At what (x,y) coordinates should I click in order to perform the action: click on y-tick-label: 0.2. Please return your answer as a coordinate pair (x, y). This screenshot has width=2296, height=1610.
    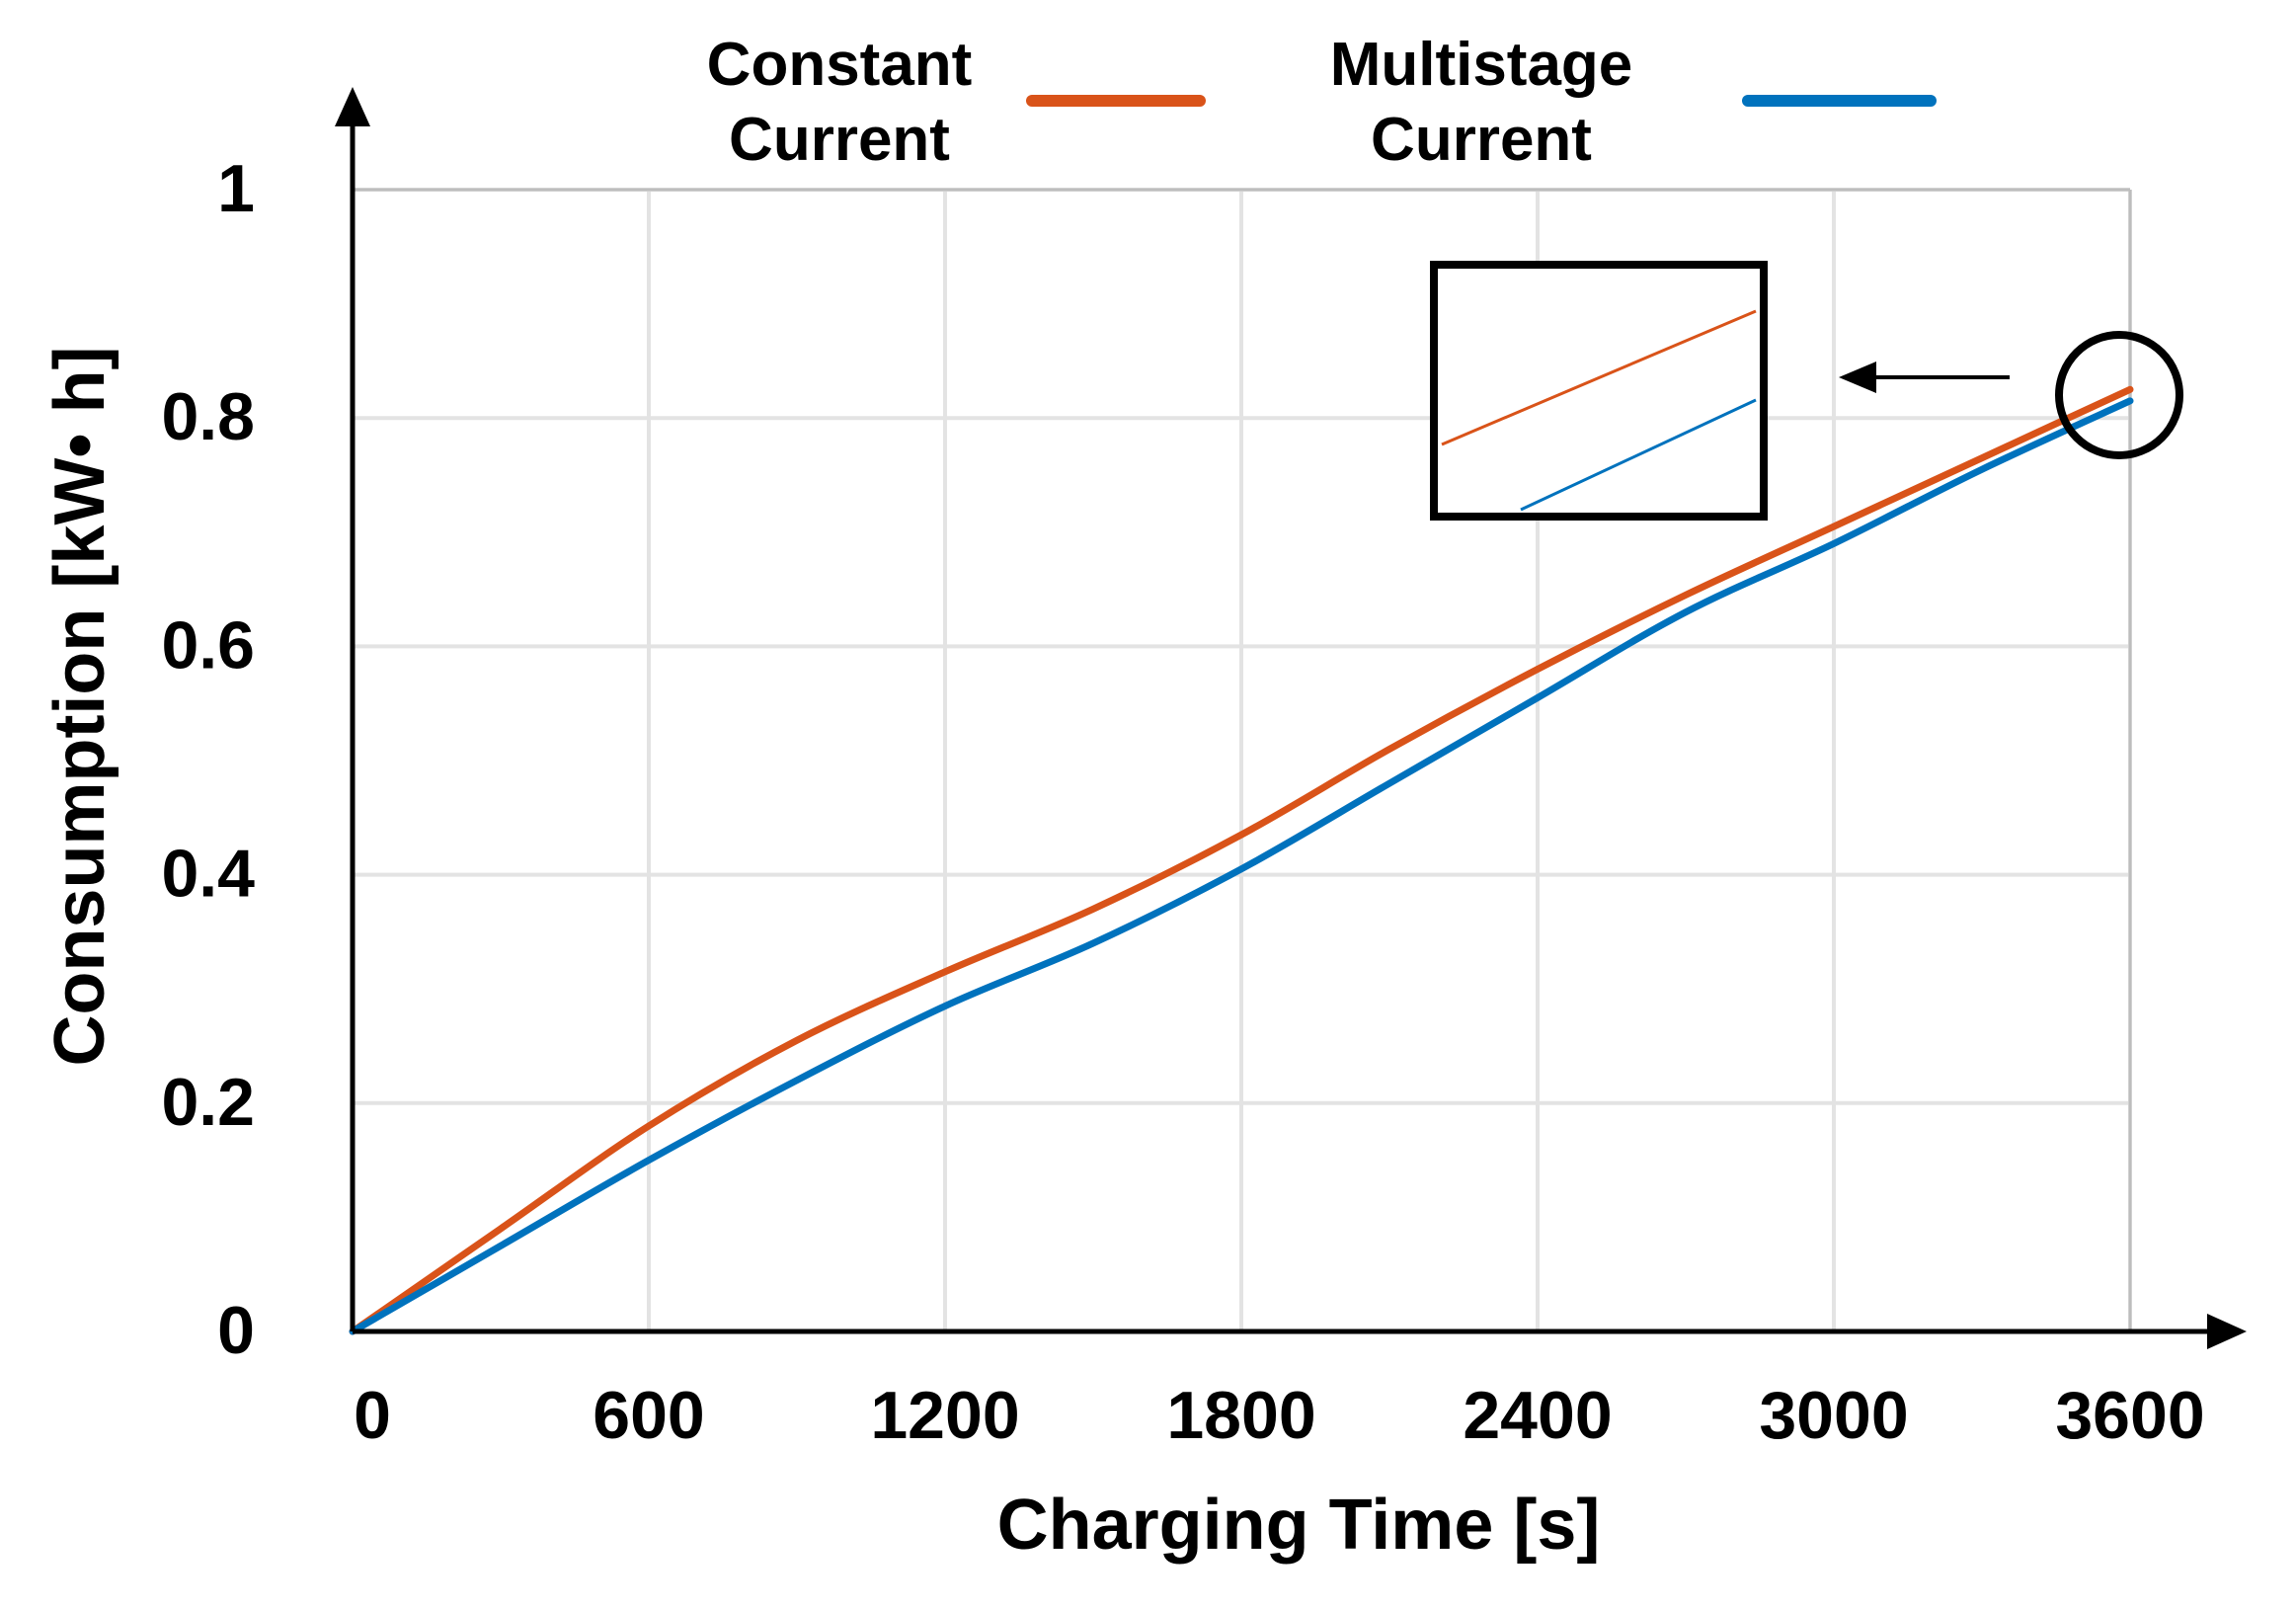
    Looking at the image, I should click on (208, 1102).